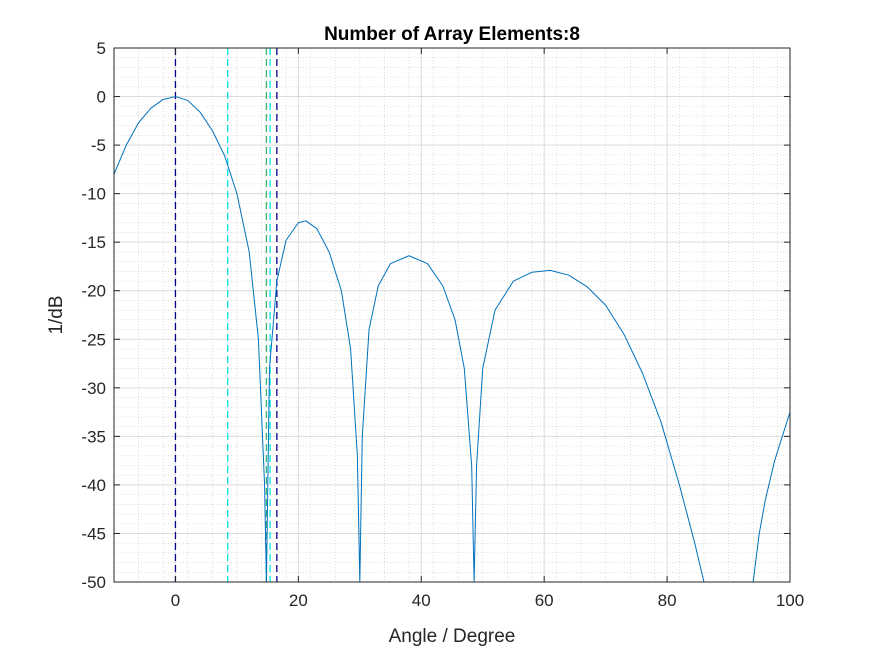  Describe the element at coordinates (101, 48) in the screenshot. I see `y-tick-label: 5` at that location.